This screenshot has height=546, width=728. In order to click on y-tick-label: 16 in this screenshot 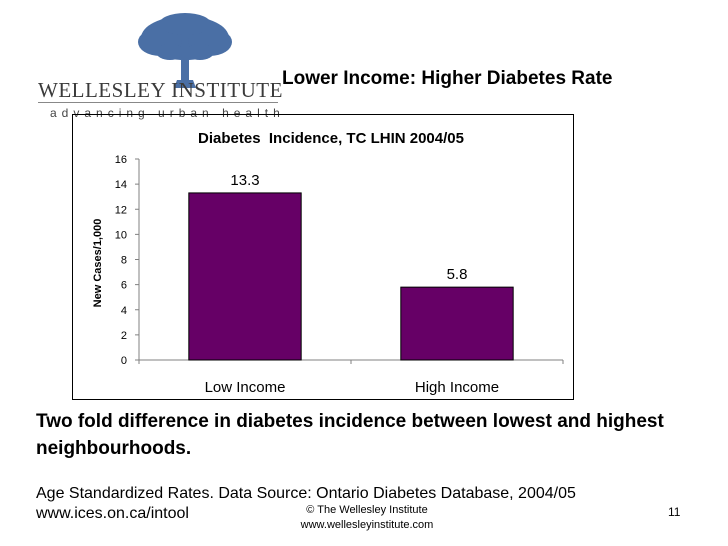, I will do `click(121, 160)`.